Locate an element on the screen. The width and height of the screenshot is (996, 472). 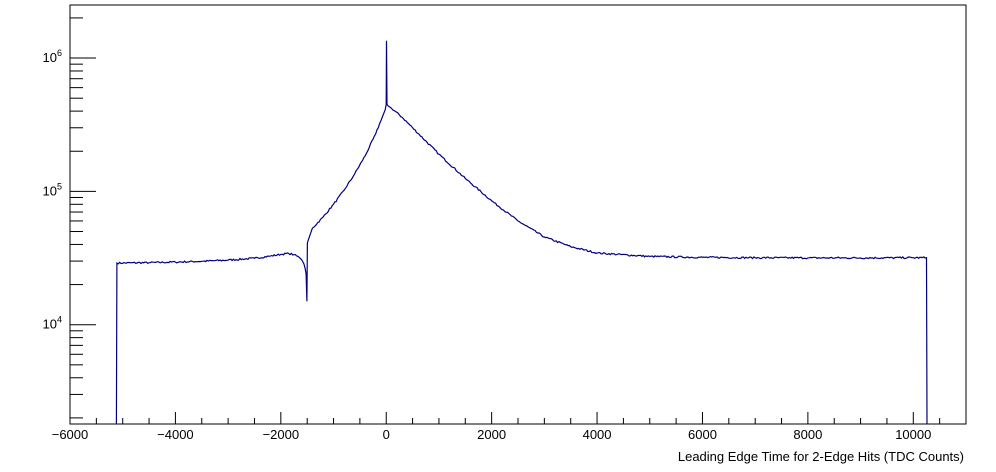
x-tick-label: 0 is located at coordinates (386, 434).